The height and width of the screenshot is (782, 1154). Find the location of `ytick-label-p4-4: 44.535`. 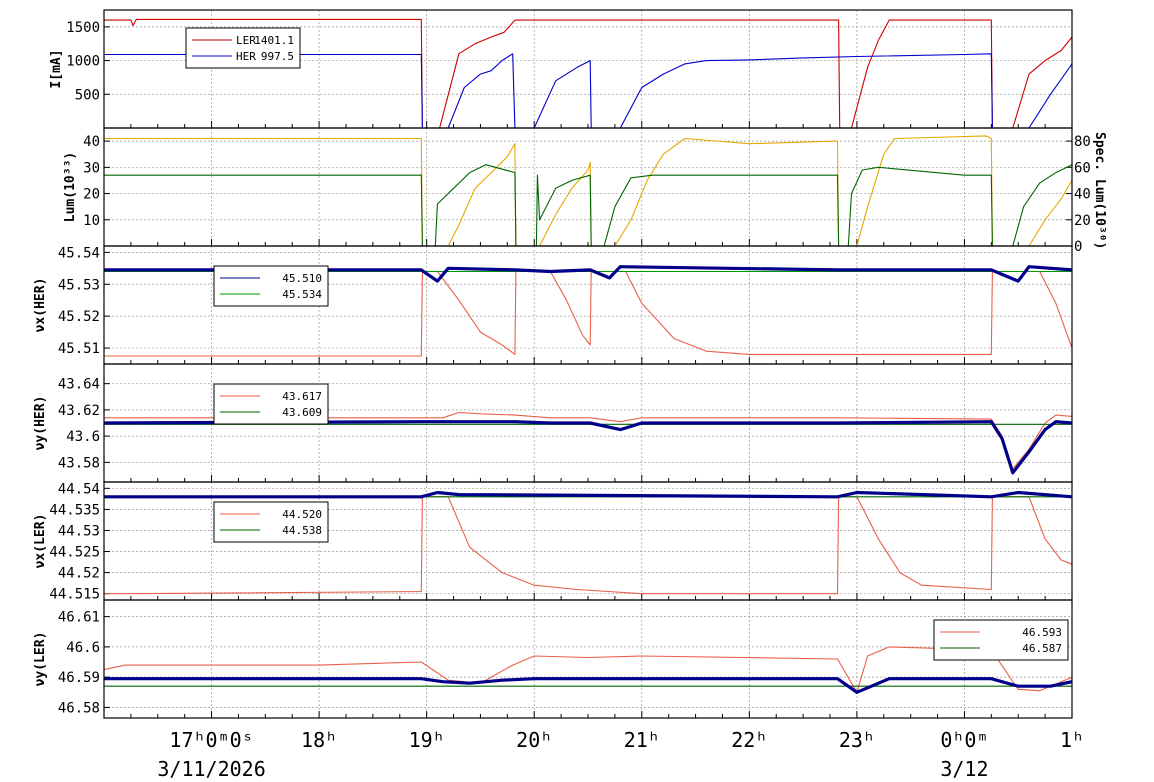

ytick-label-p4-4: 44.535 is located at coordinates (74, 510).